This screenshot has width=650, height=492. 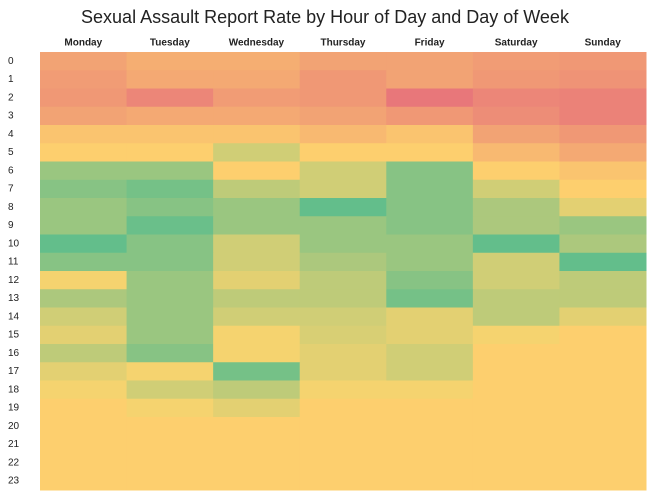 What do you see at coordinates (14, 389) in the screenshot?
I see `row-label: 18` at bounding box center [14, 389].